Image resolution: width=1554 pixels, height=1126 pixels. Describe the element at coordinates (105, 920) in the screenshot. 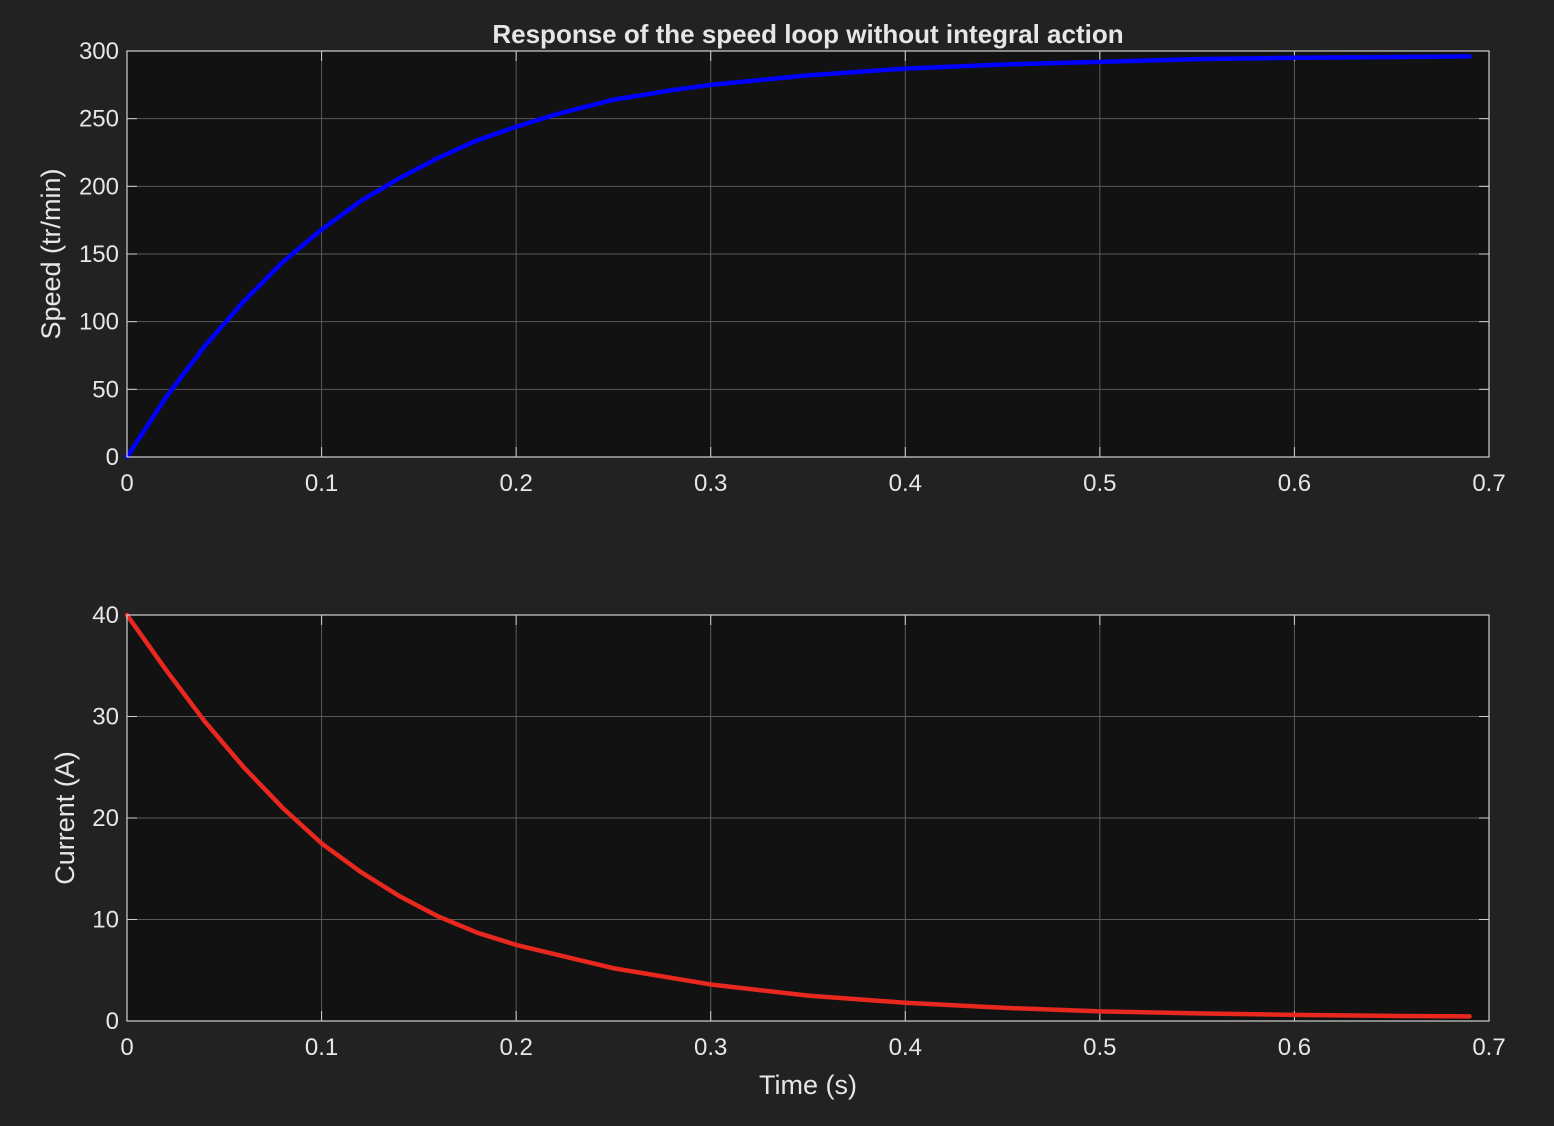

I see `y-tick-label: 10` at that location.